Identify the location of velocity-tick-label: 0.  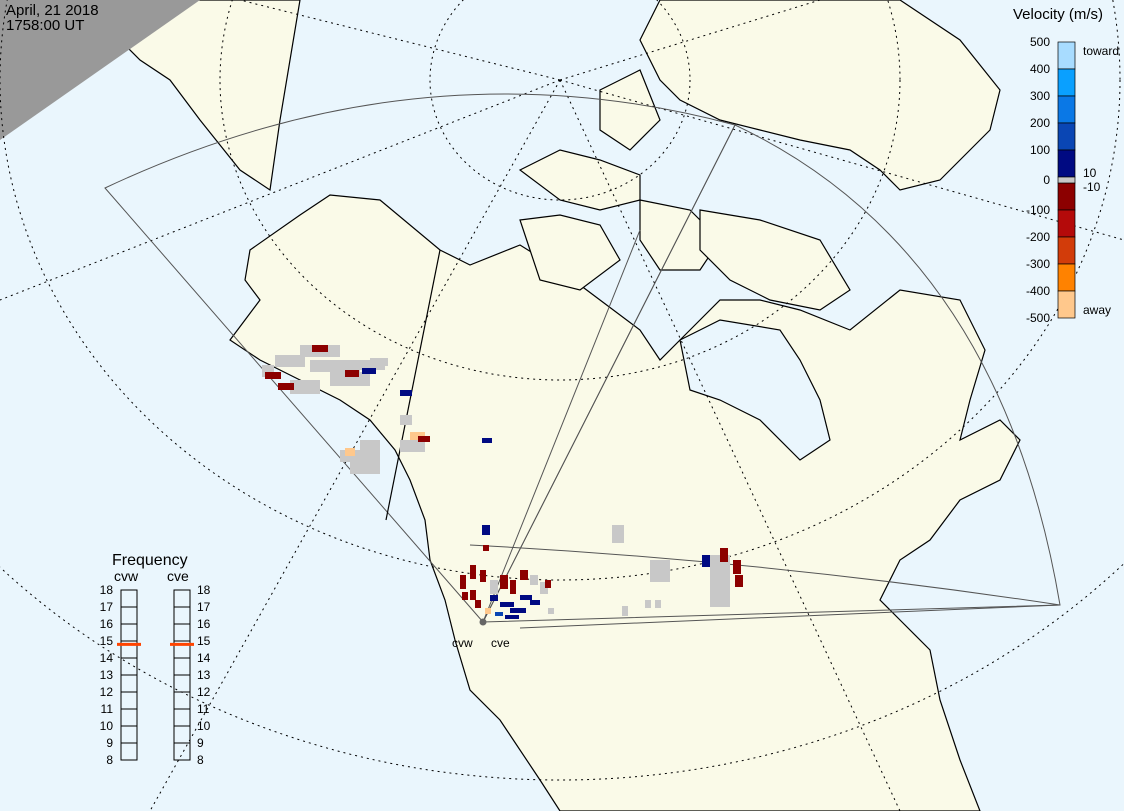
(1046, 180).